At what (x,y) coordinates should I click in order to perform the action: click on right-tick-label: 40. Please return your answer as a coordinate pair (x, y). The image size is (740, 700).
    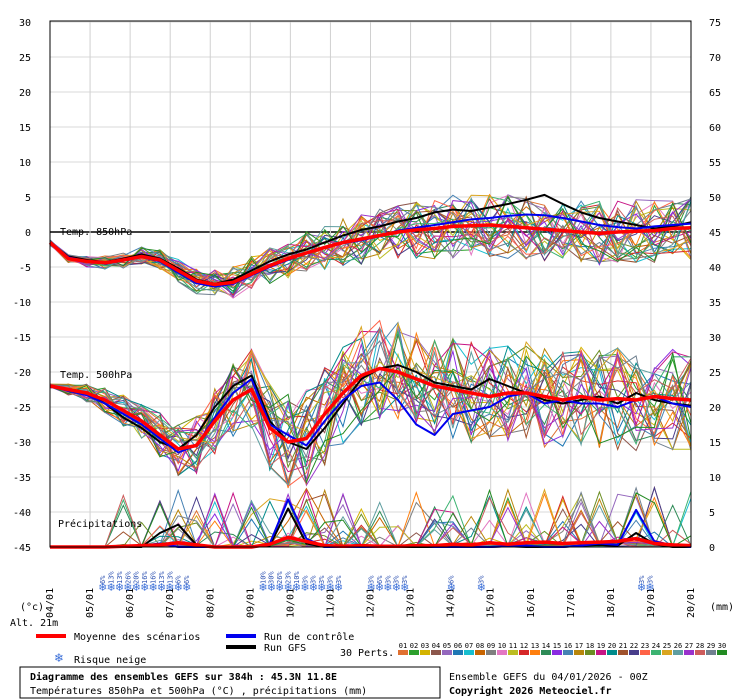
    Looking at the image, I should click on (715, 268).